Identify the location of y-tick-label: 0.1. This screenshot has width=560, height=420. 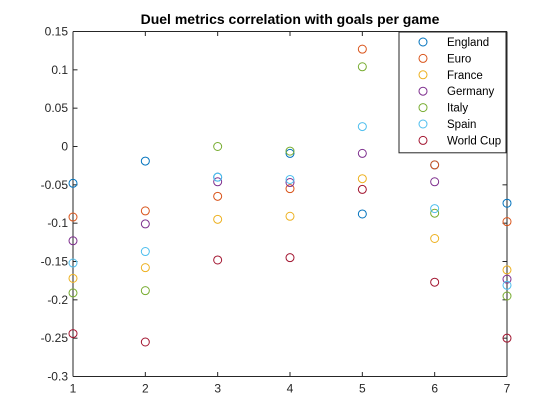
(59, 70).